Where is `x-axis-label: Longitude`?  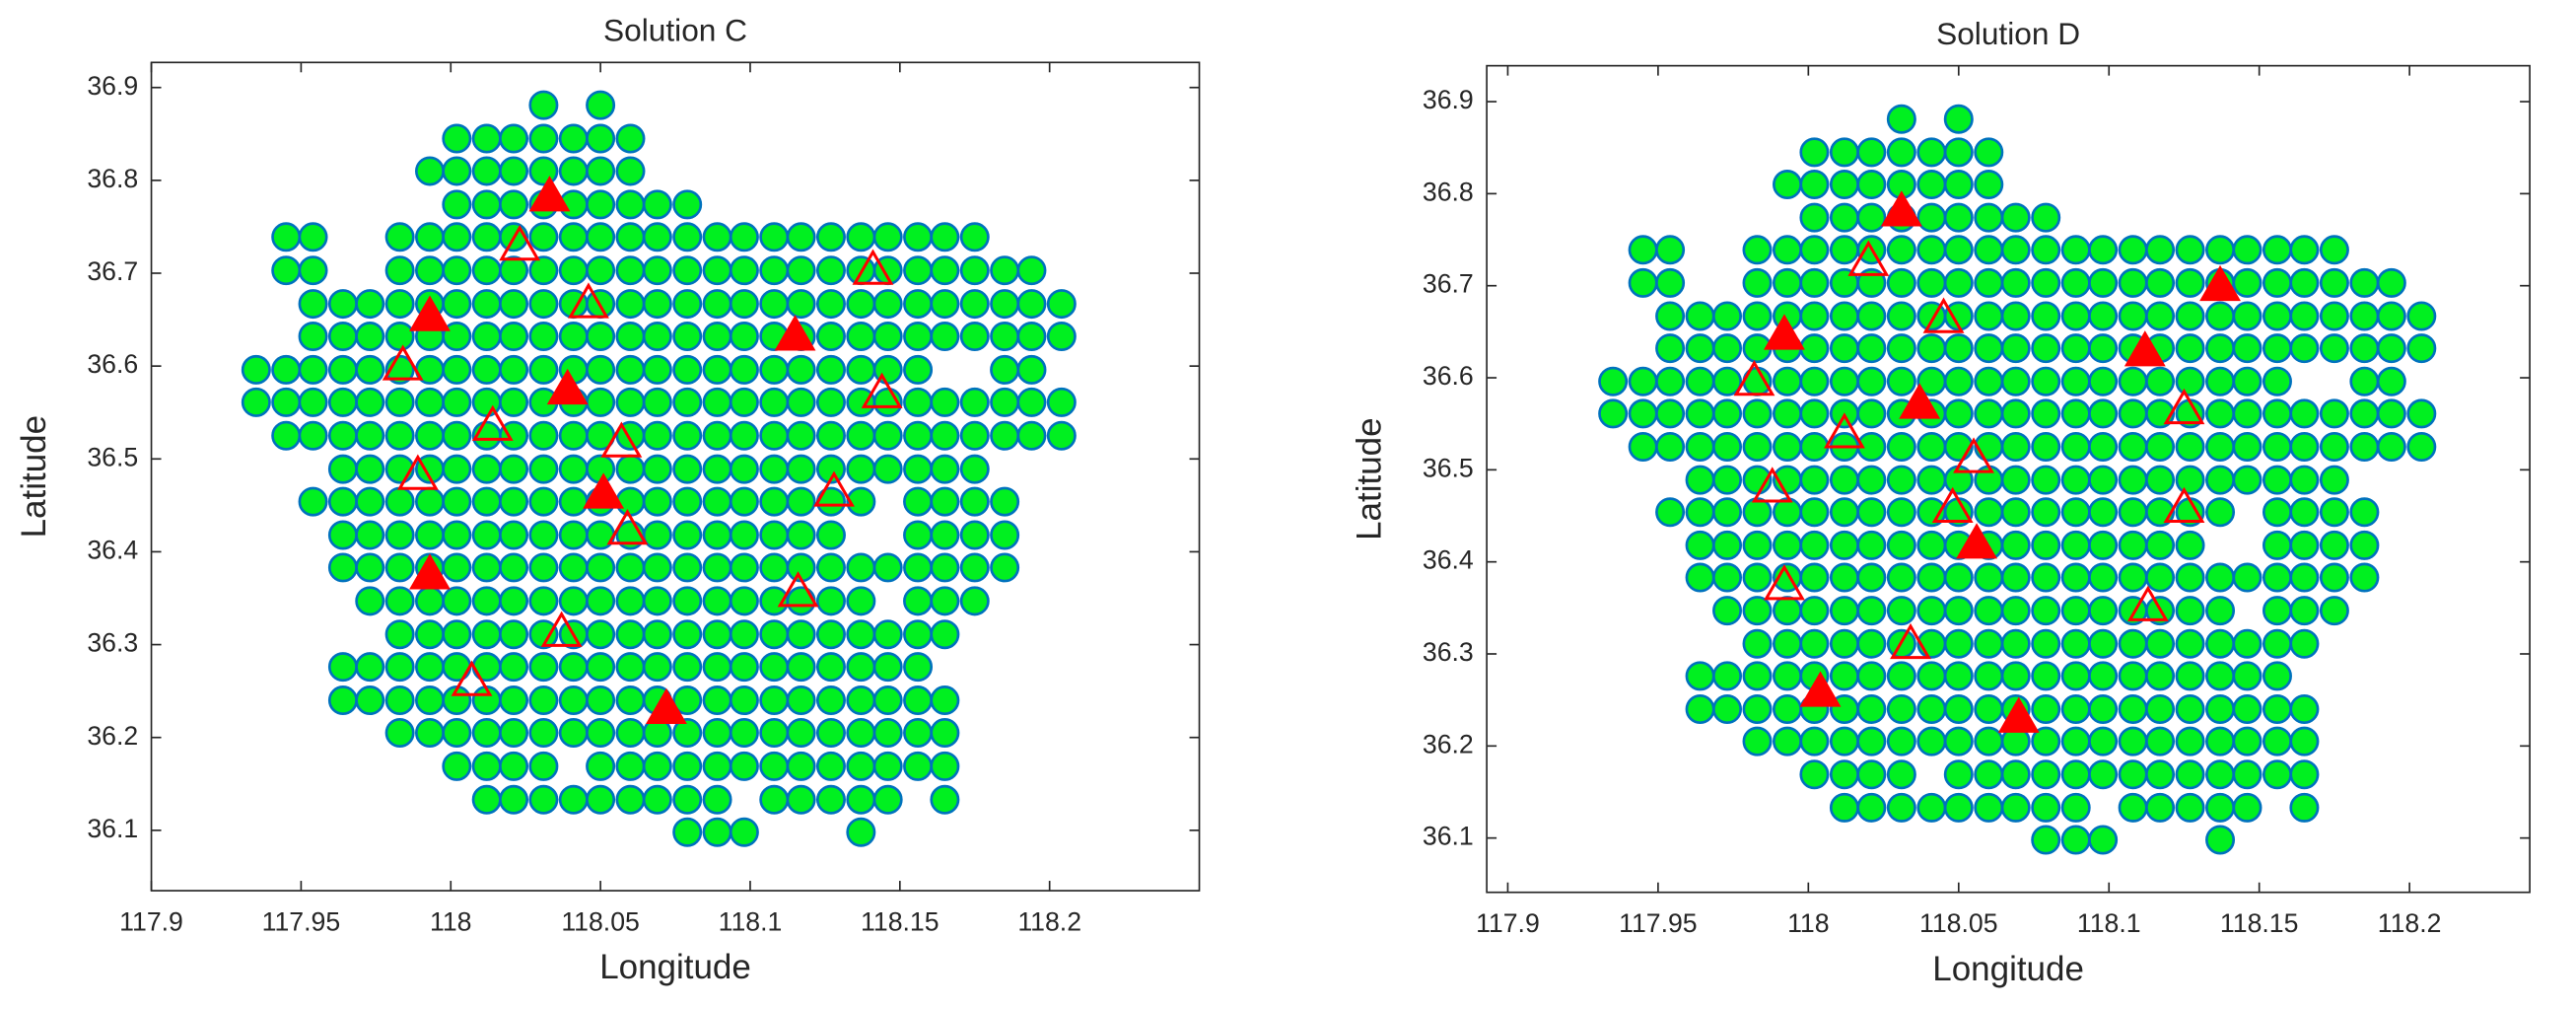
x-axis-label: Longitude is located at coordinates (2008, 969).